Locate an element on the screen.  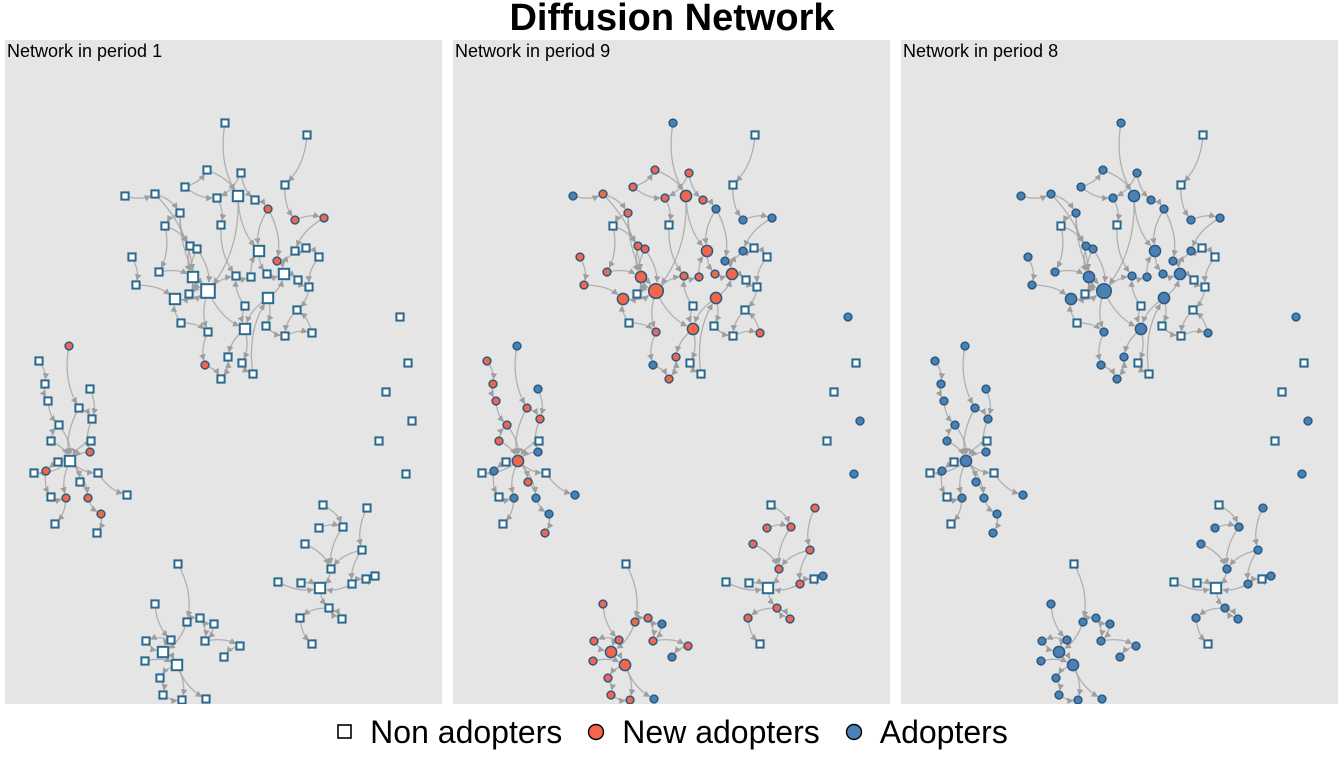
circle-icon is located at coordinates (853, 732).